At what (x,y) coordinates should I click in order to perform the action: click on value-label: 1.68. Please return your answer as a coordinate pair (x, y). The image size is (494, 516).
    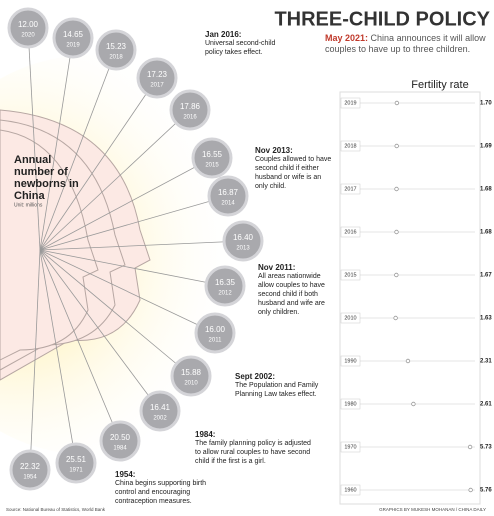
    Looking at the image, I should click on (486, 190).